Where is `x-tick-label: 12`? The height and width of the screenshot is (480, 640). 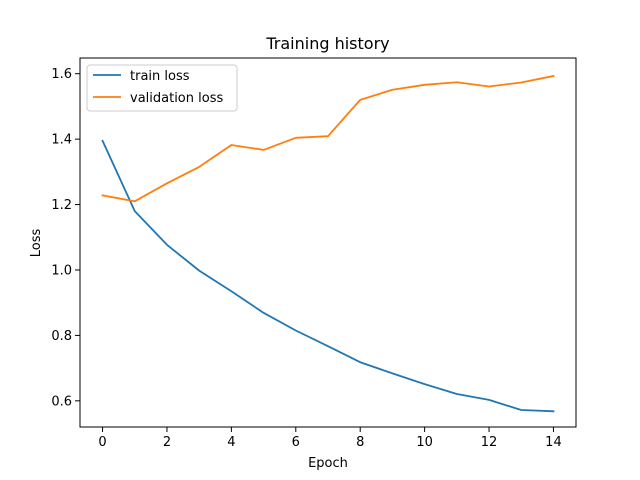 x-tick-label: 12 is located at coordinates (489, 442).